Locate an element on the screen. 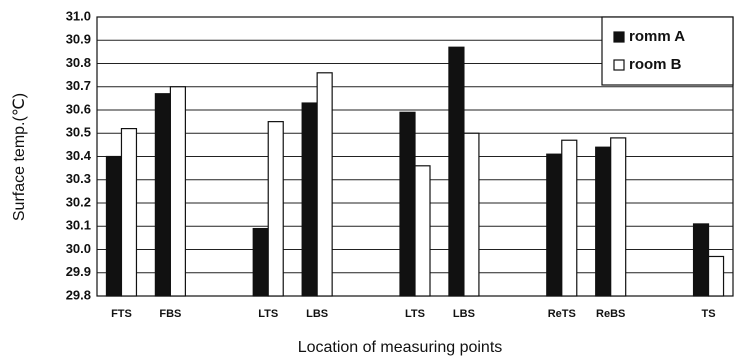  x-tick-label: TS is located at coordinates (709, 314).